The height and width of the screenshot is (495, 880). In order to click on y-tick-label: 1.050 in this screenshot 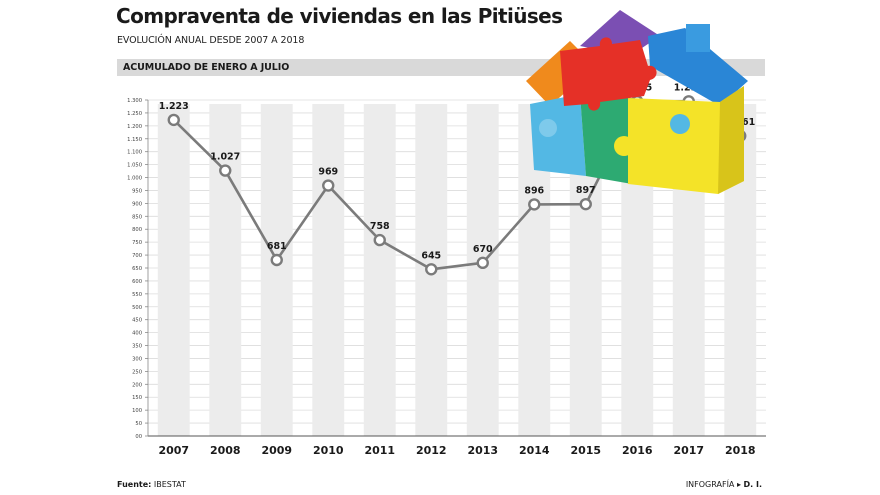, I will do `click(134, 166)`.